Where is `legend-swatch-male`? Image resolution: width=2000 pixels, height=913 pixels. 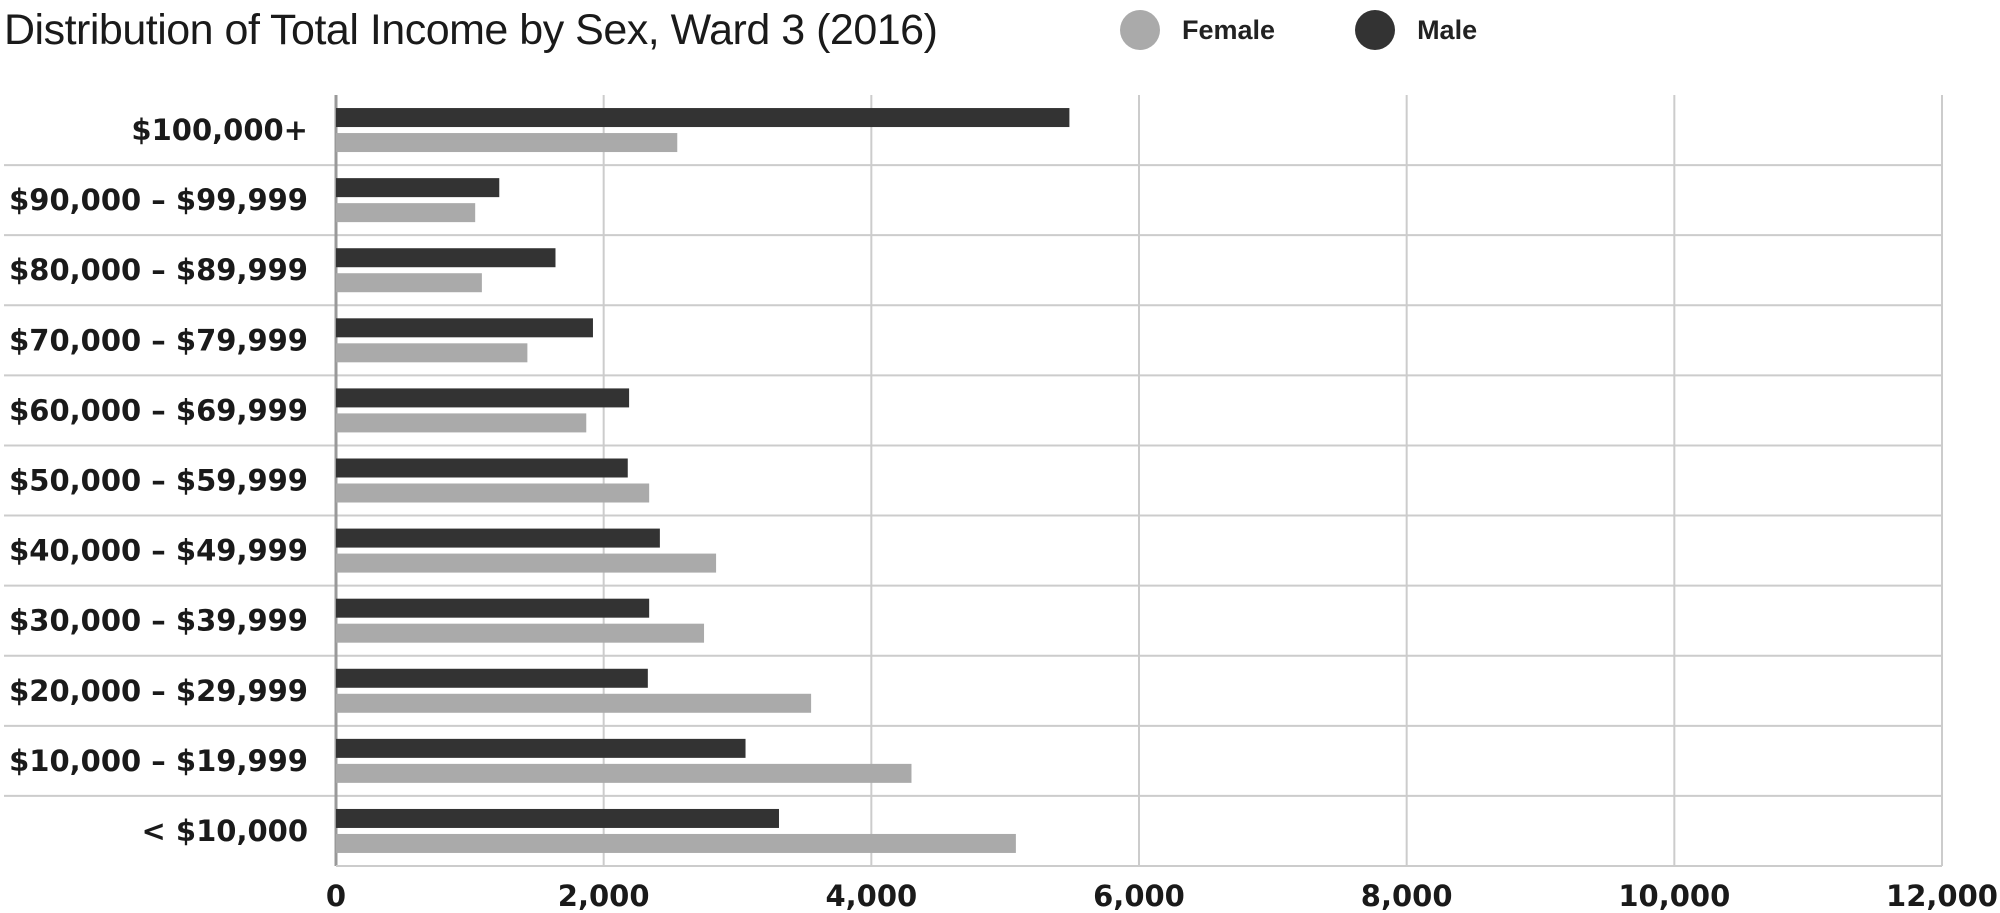
legend-swatch-male is located at coordinates (1375, 30).